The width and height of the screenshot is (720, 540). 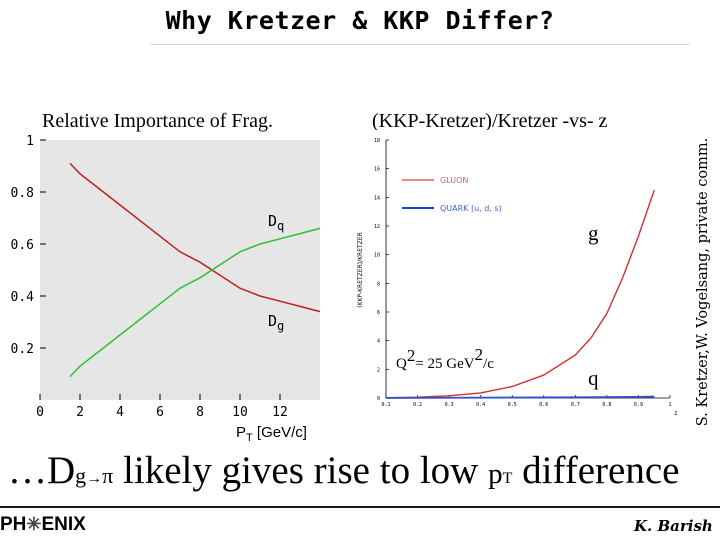 I want to click on right-x-tick-label: 0.1, so click(x=385, y=405).